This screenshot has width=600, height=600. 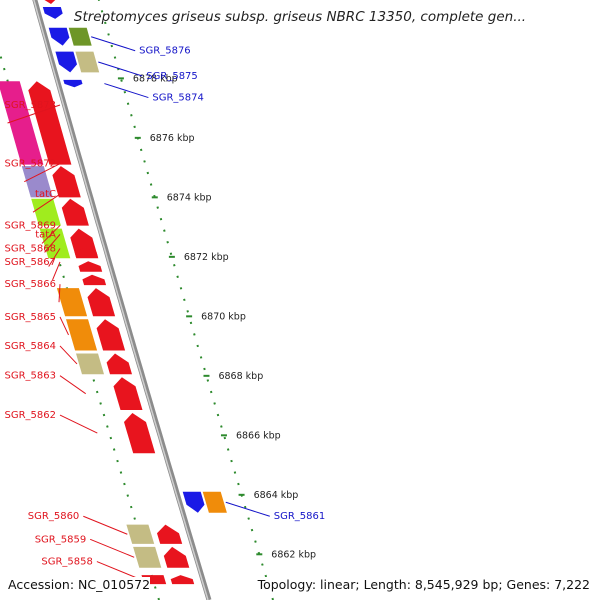 What do you see at coordinates (31, 346) in the screenshot?
I see `gene-label-sgr_5864: SGR_5864` at bounding box center [31, 346].